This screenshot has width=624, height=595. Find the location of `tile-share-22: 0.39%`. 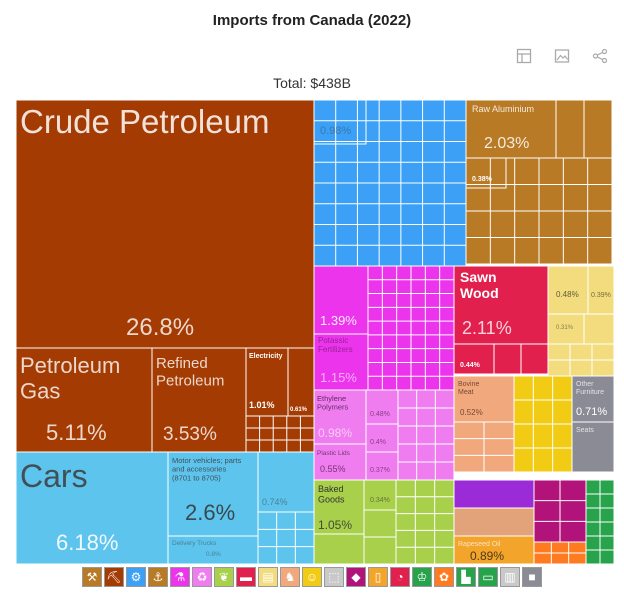

tile-share-22: 0.39% is located at coordinates (601, 295).